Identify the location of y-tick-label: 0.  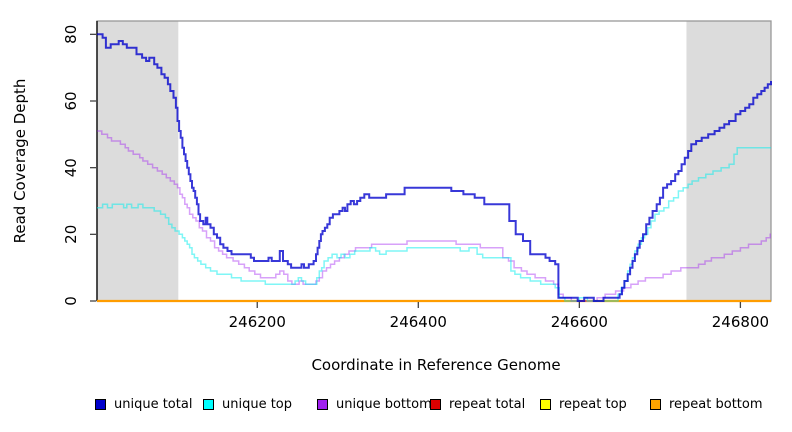
(71, 301).